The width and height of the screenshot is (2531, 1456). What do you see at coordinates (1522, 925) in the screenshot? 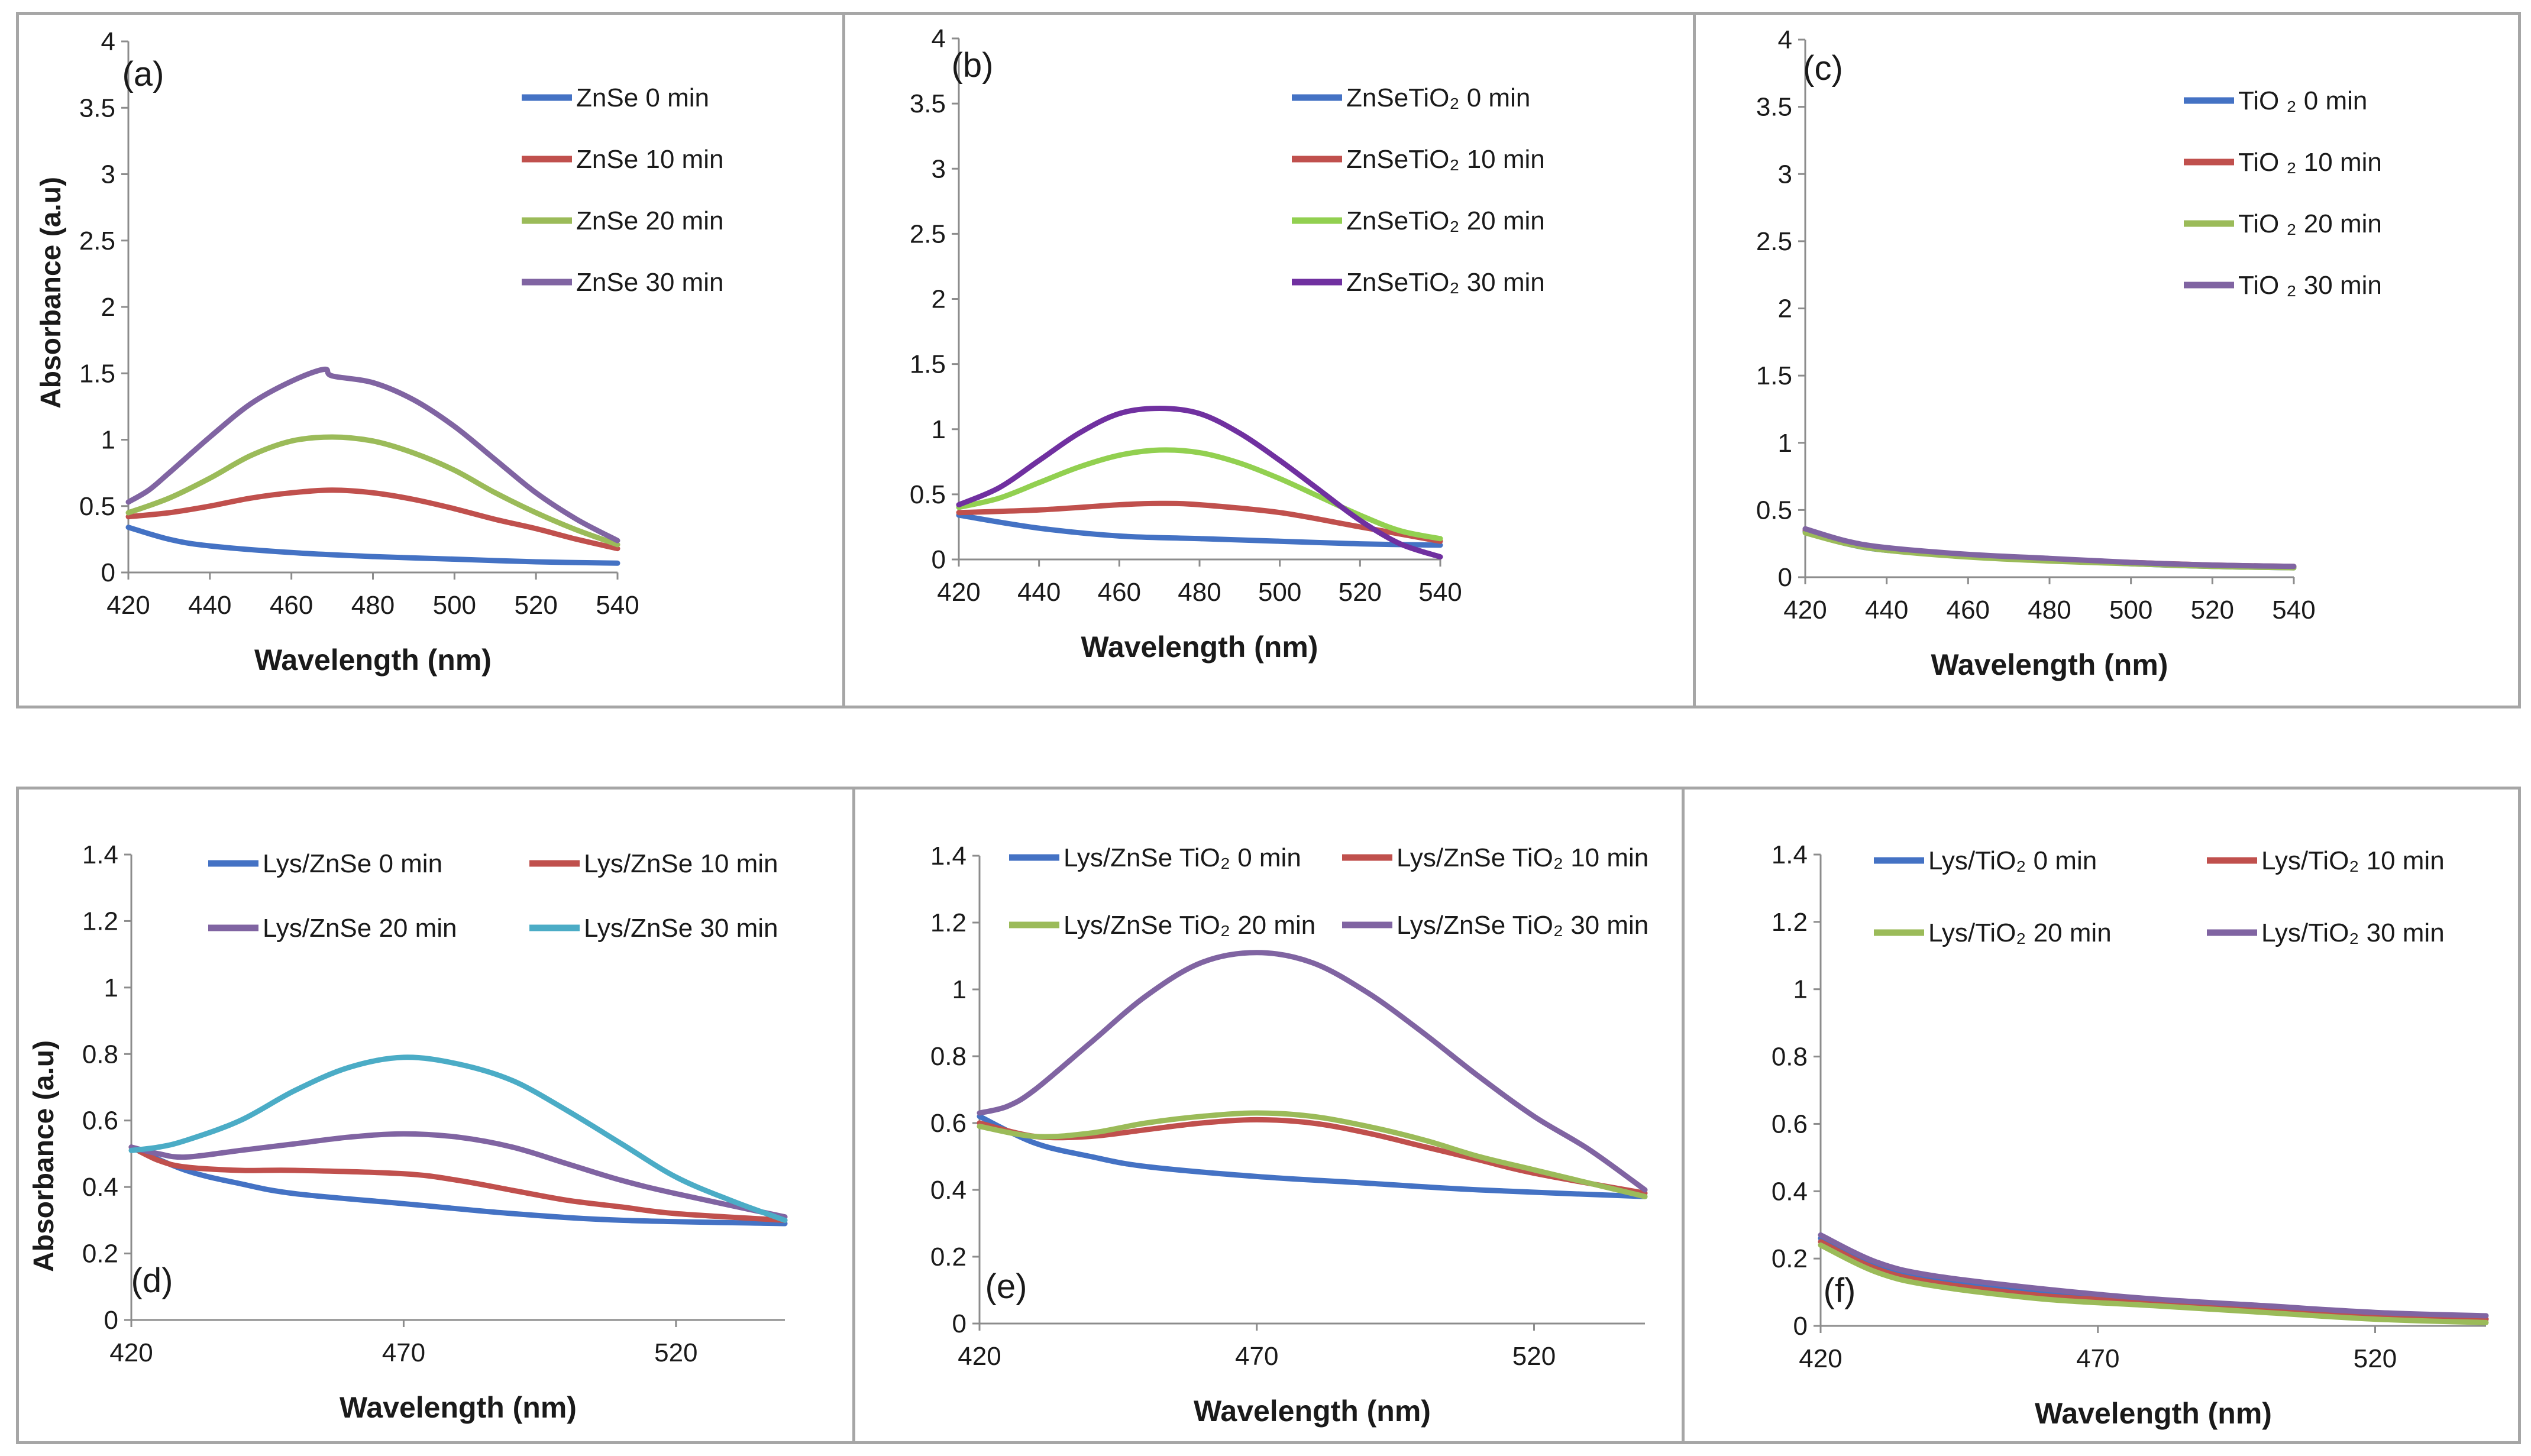
I see `legend-label-4: Lys/ZnSe TiO₂ 30 min` at bounding box center [1522, 925].